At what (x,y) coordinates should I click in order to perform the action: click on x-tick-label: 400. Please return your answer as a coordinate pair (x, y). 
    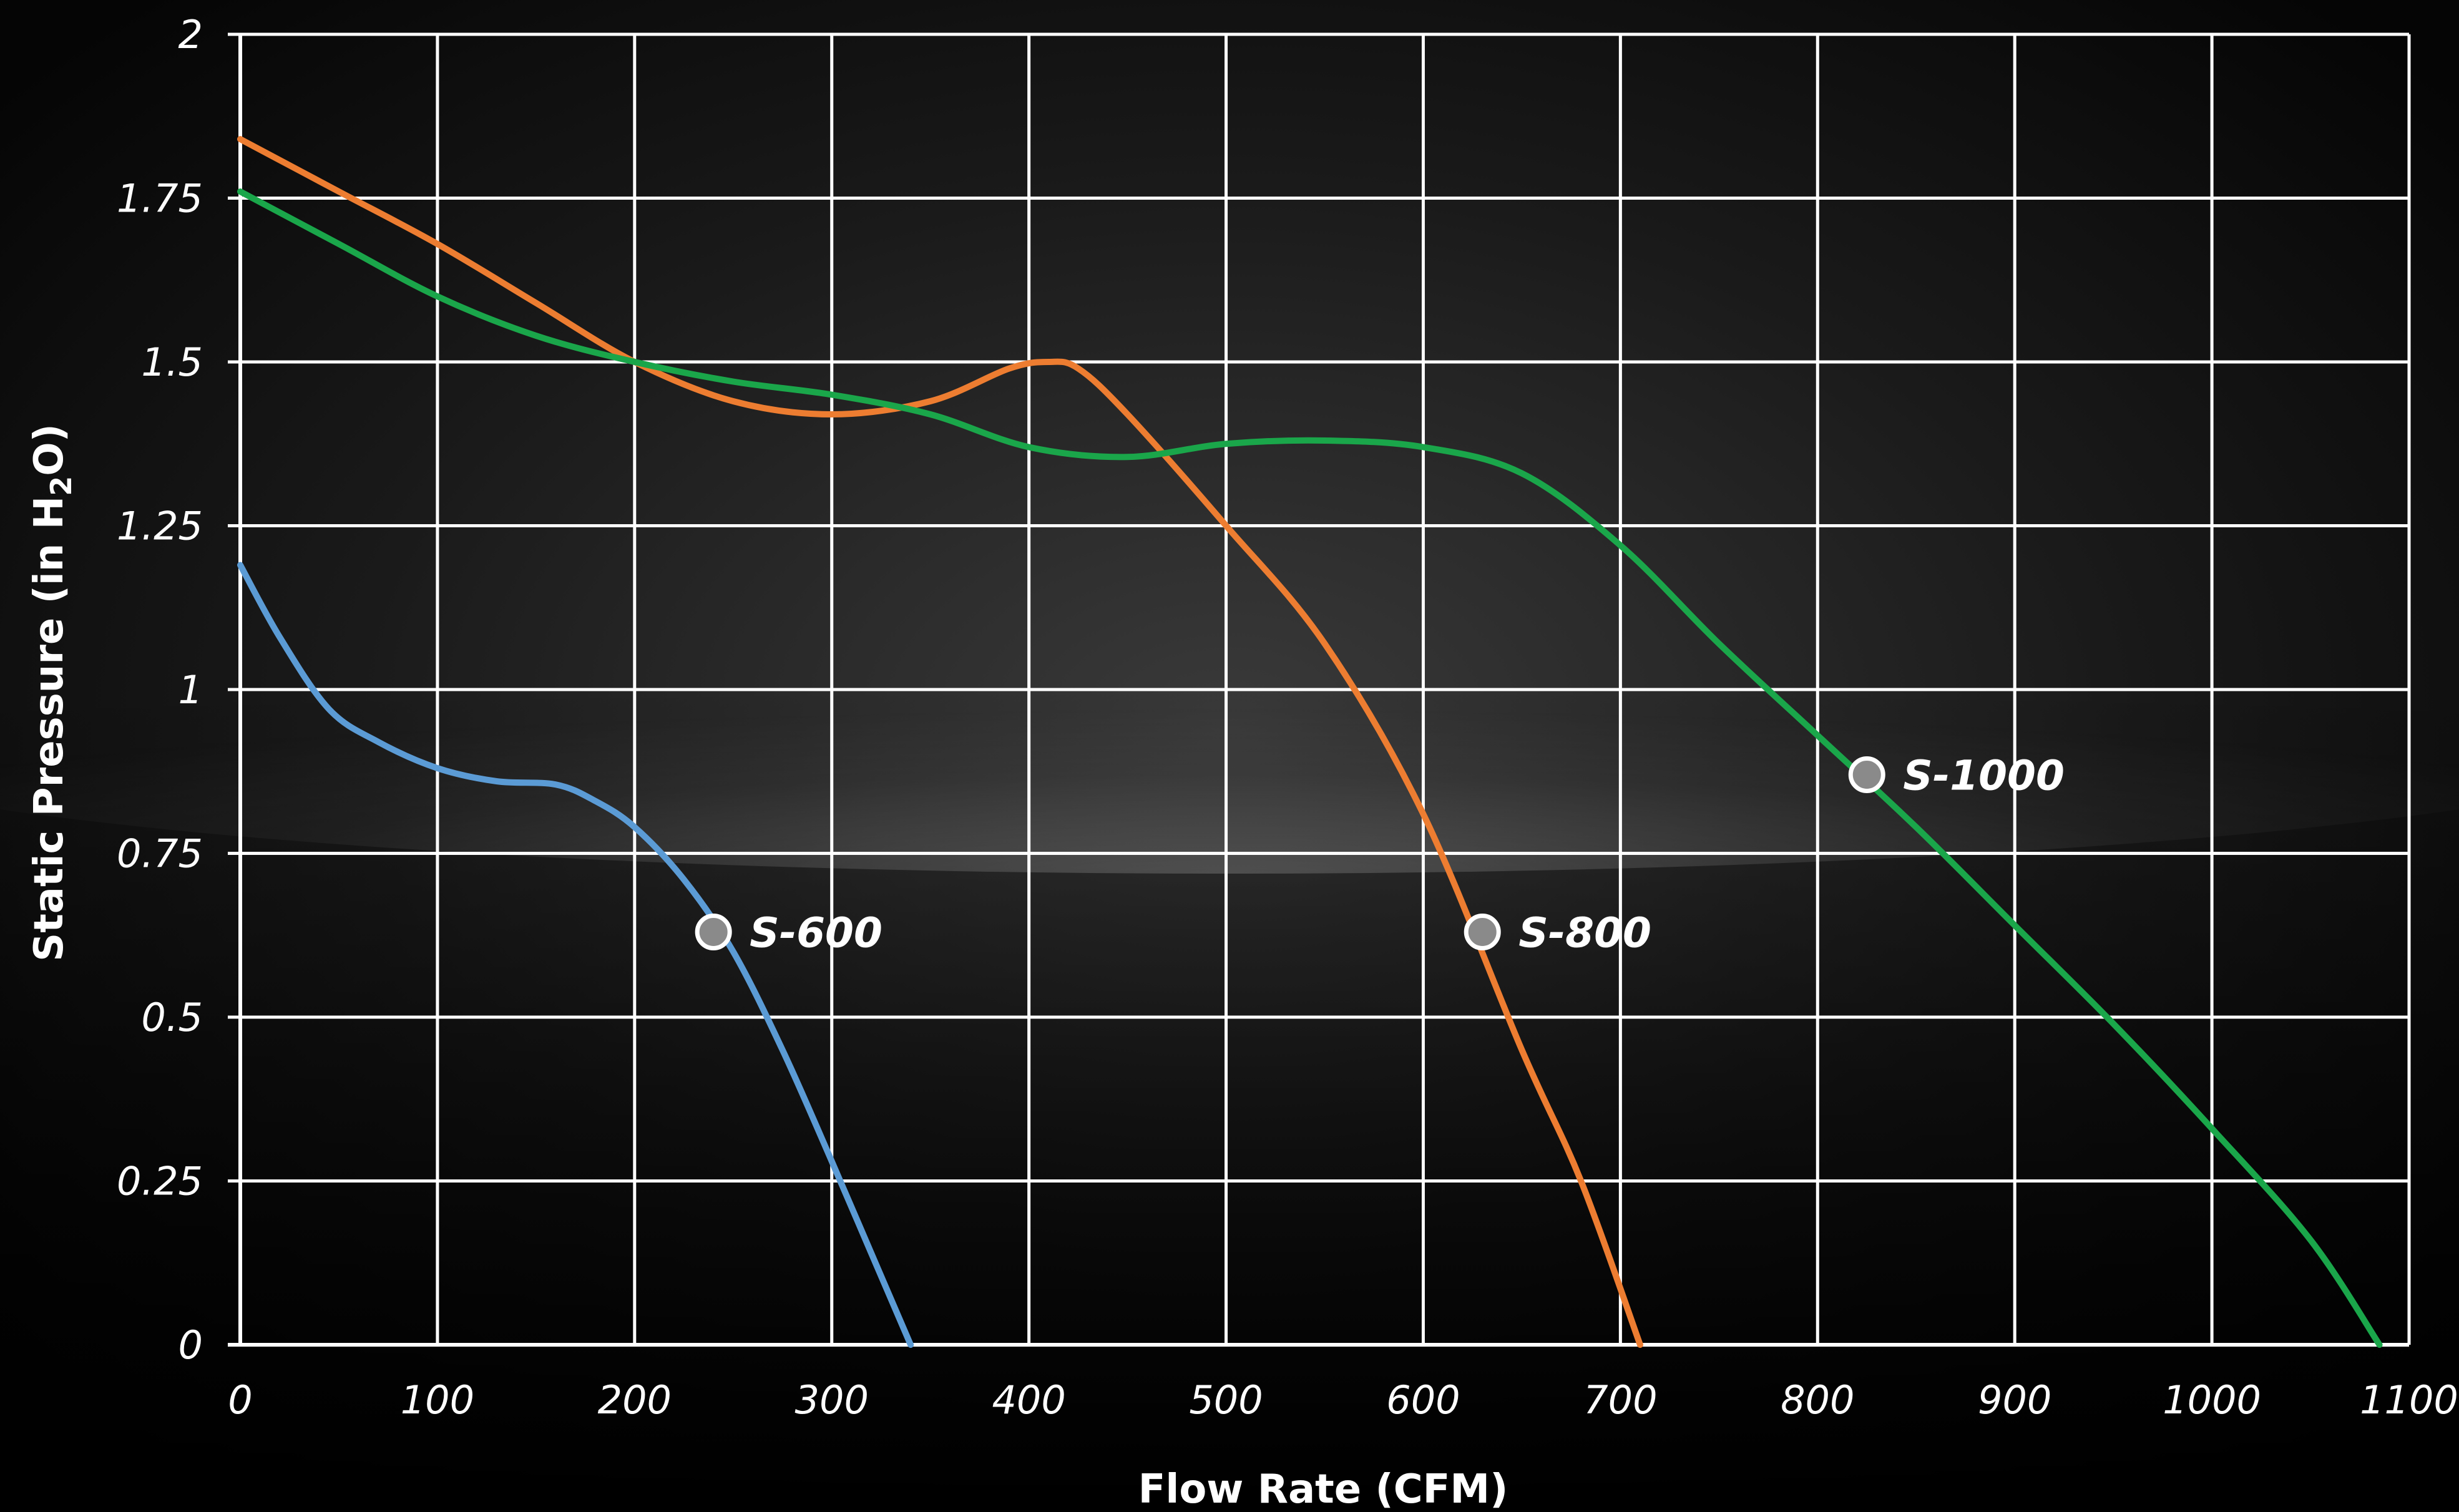
    Looking at the image, I should click on (1028, 1400).